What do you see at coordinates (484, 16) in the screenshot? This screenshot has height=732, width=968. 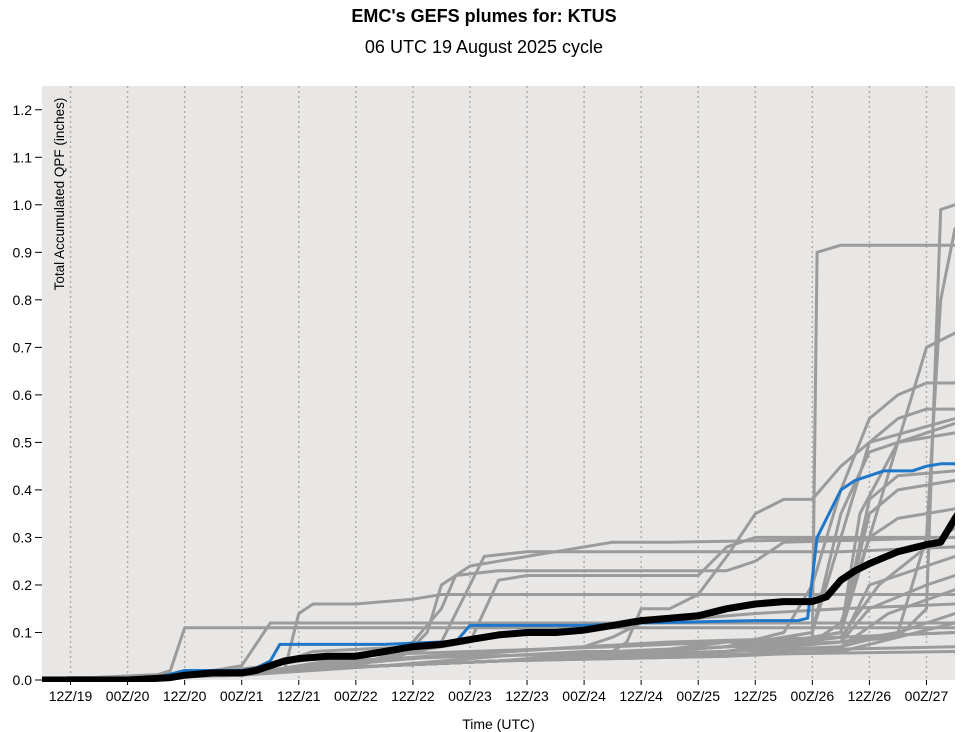 I see `chart-title: EMC's GEFS plumes for: KTUS` at bounding box center [484, 16].